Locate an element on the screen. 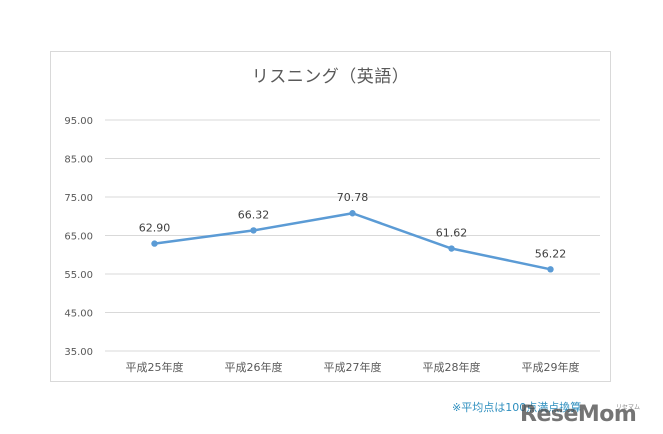 This screenshot has height=434, width=663. y-tick-label: 75.00 is located at coordinates (78, 198).